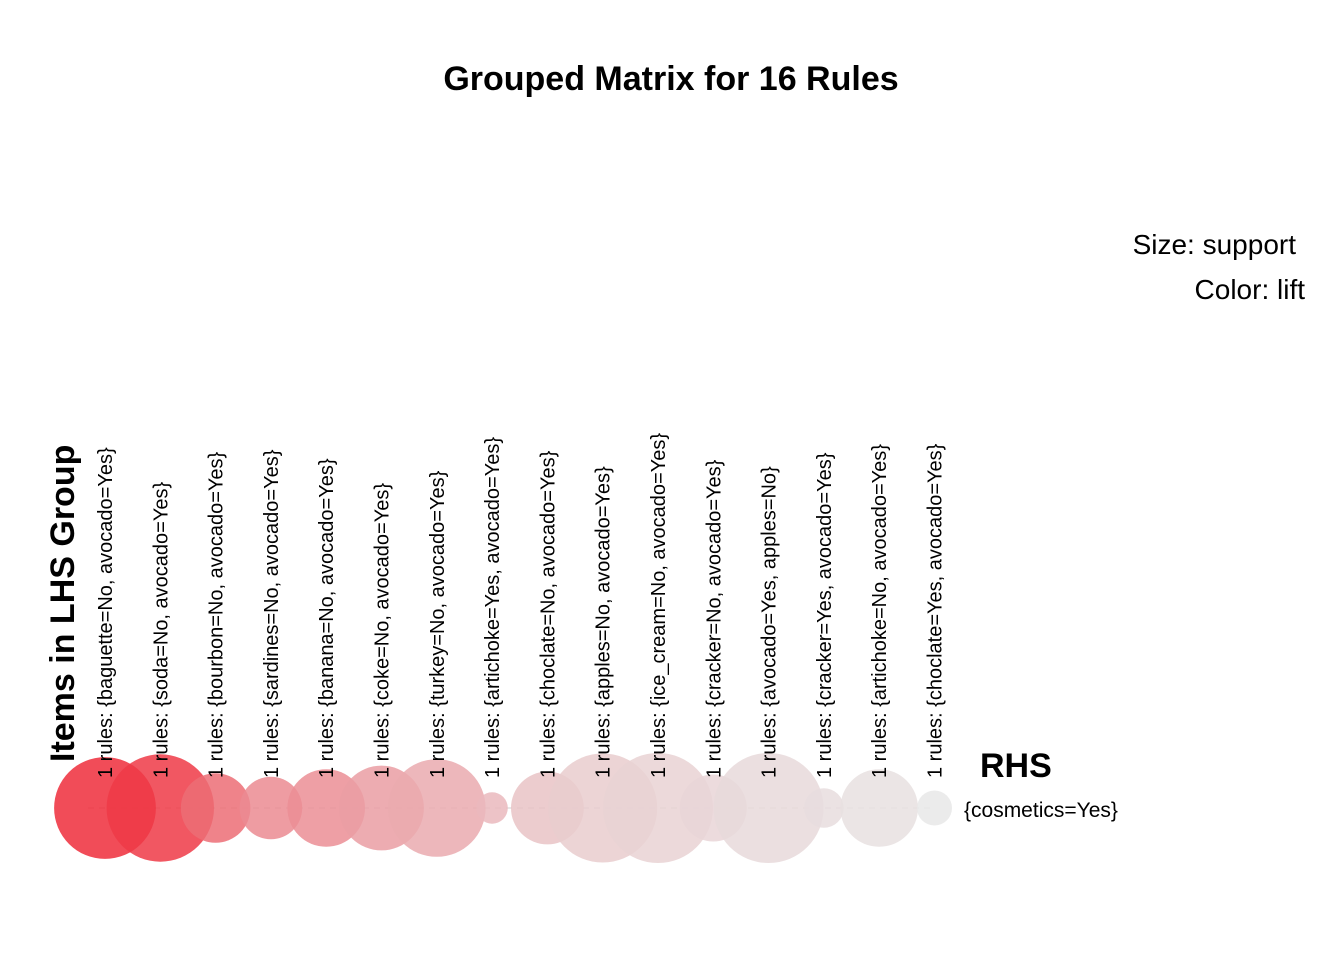  What do you see at coordinates (770, 622) in the screenshot?
I see `lhs-group-label: 1 rules: {avocado=Yes, apples=No}` at bounding box center [770, 622].